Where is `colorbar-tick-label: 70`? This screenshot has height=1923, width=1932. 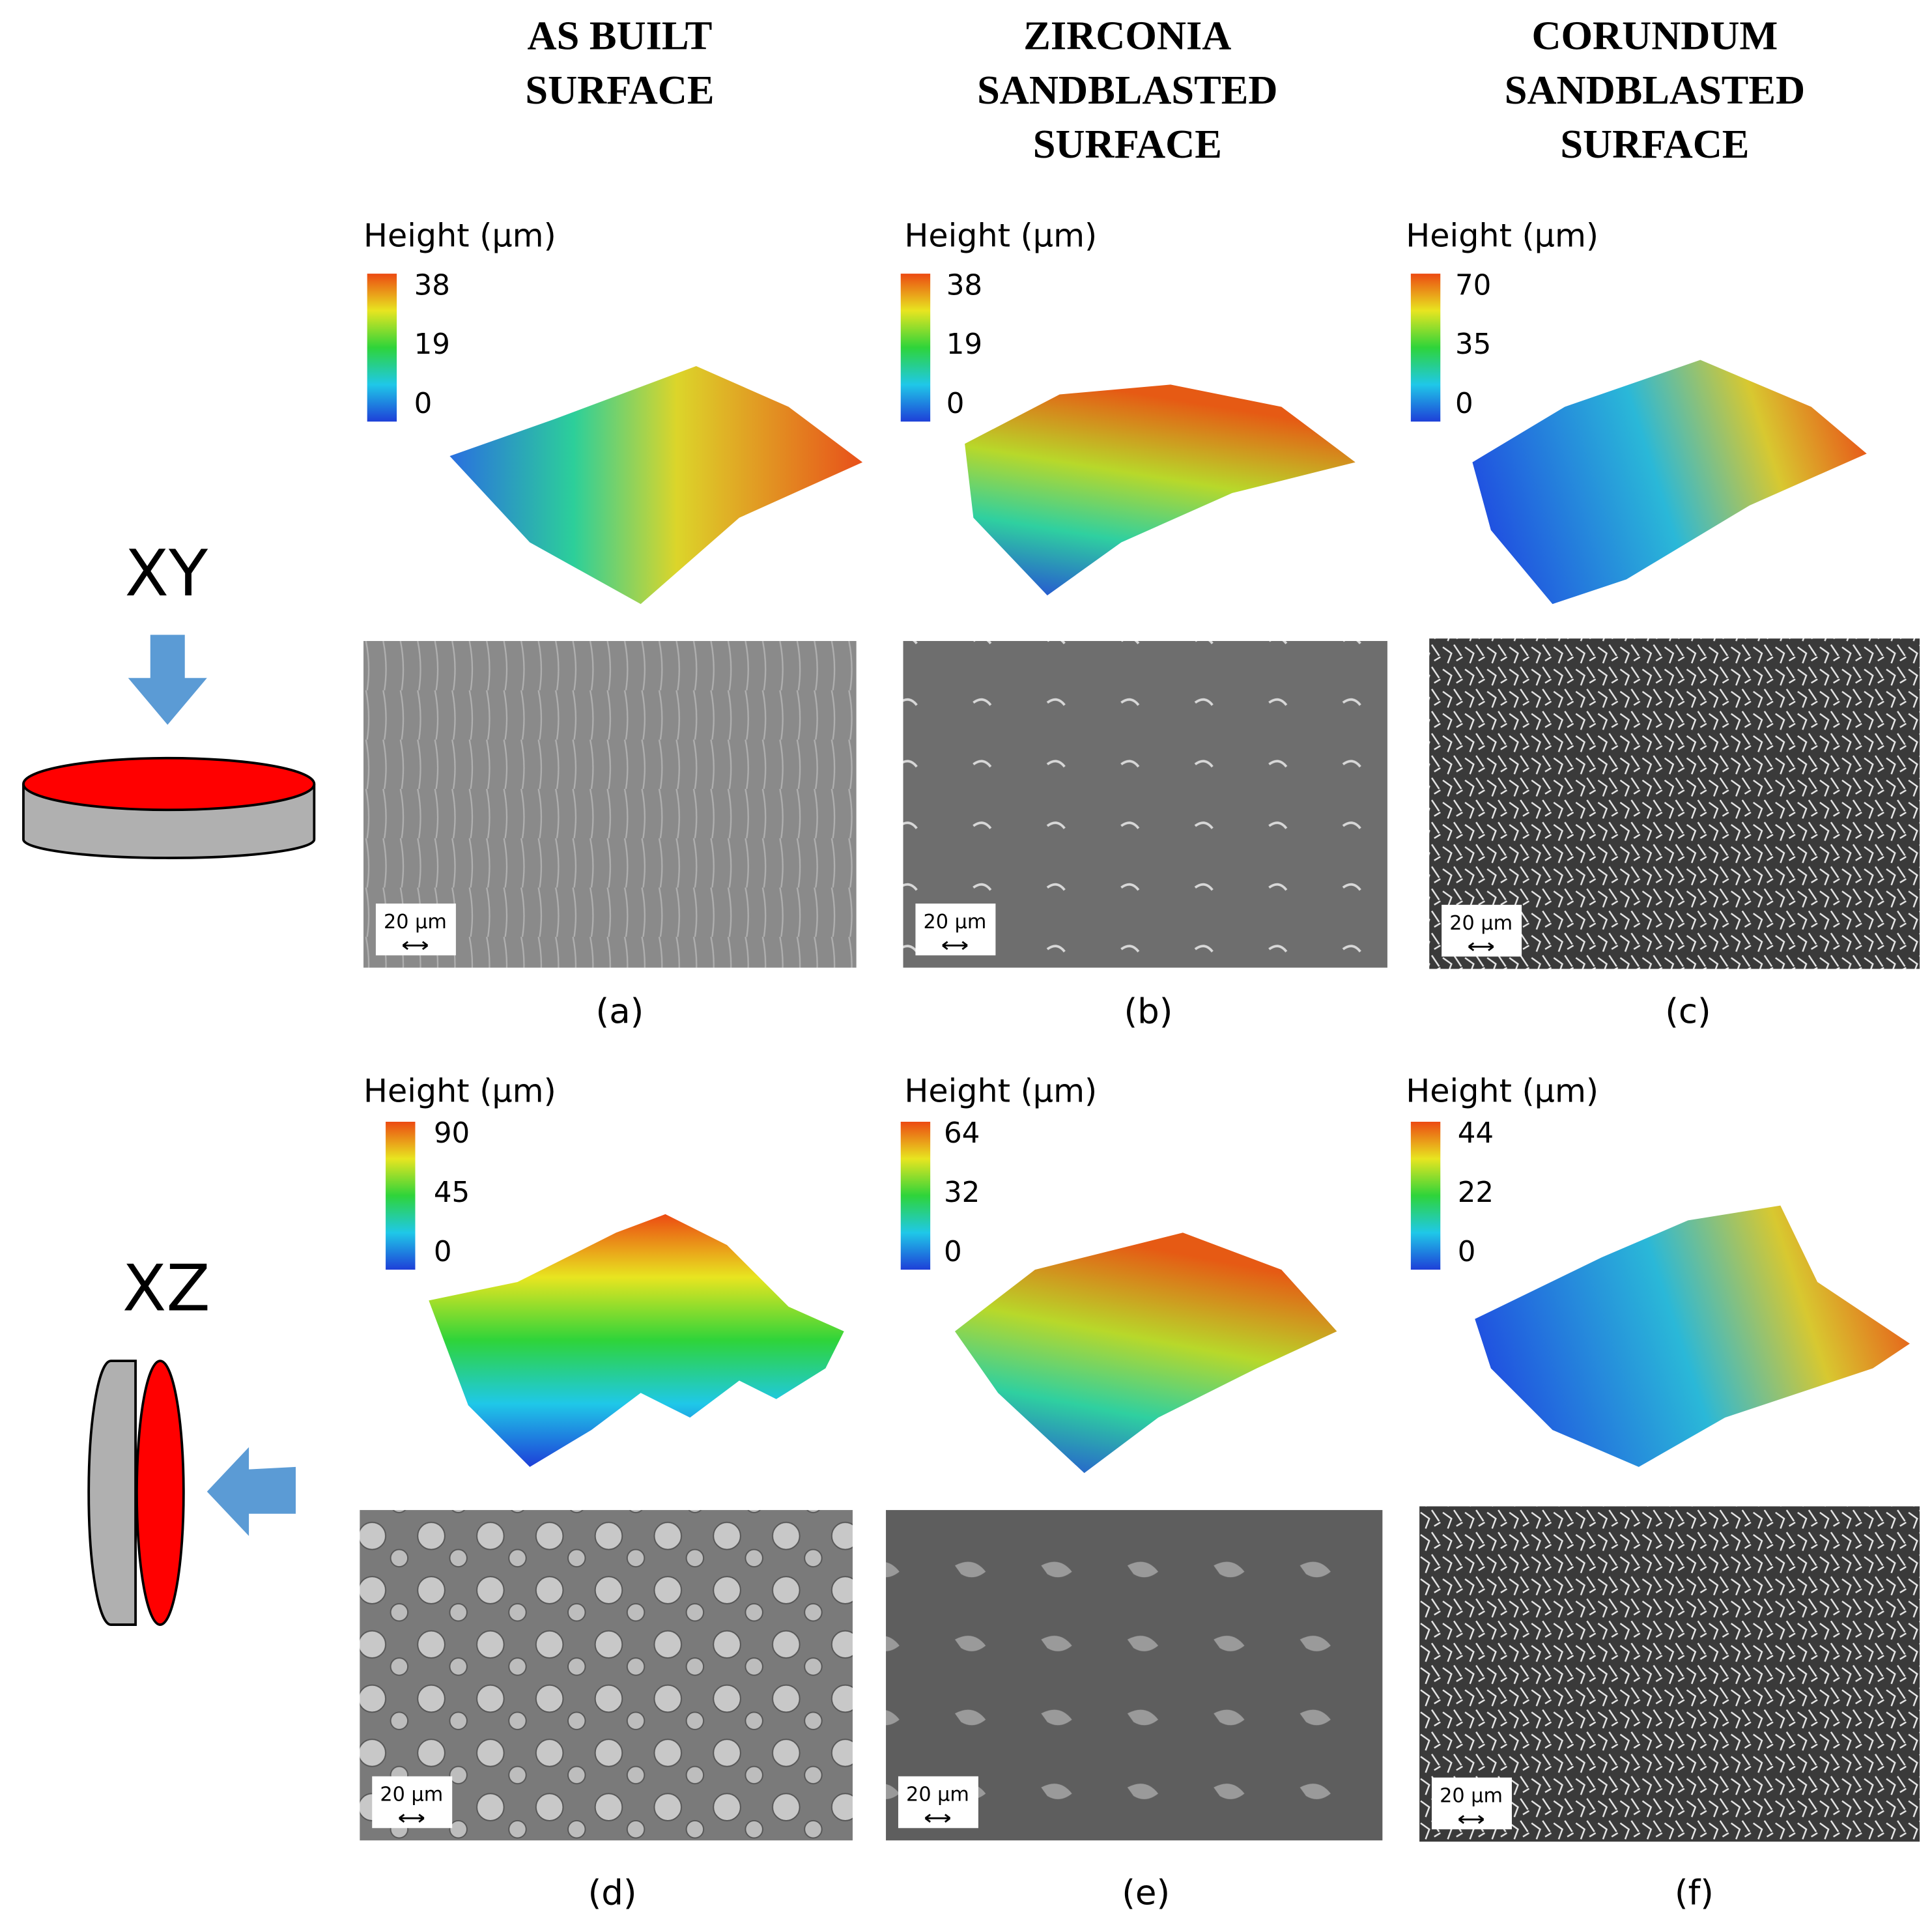
colorbar-tick-label: 70 is located at coordinates (1473, 285).